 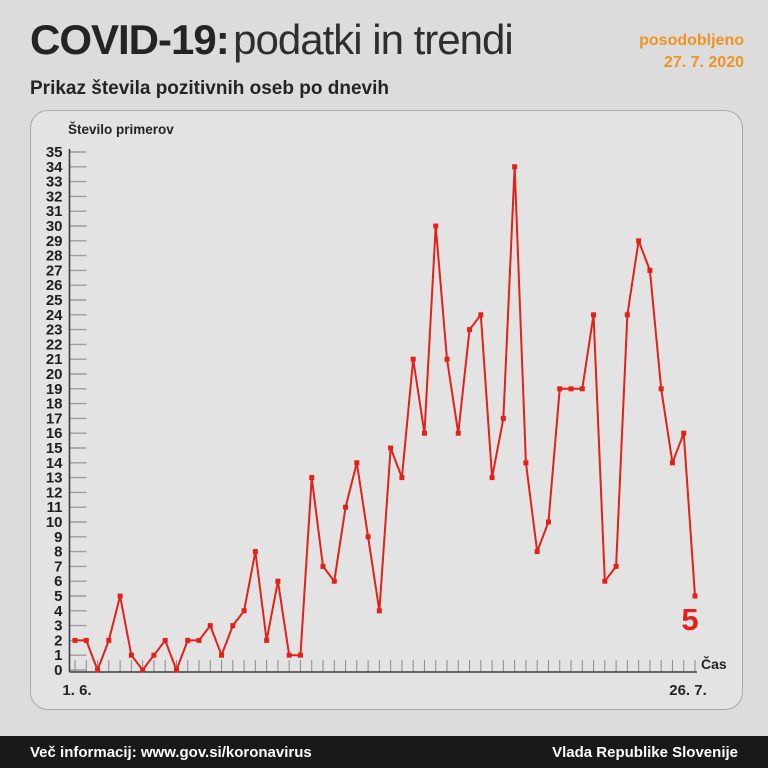 What do you see at coordinates (54, 167) in the screenshot?
I see `svg-text: 34` at bounding box center [54, 167].